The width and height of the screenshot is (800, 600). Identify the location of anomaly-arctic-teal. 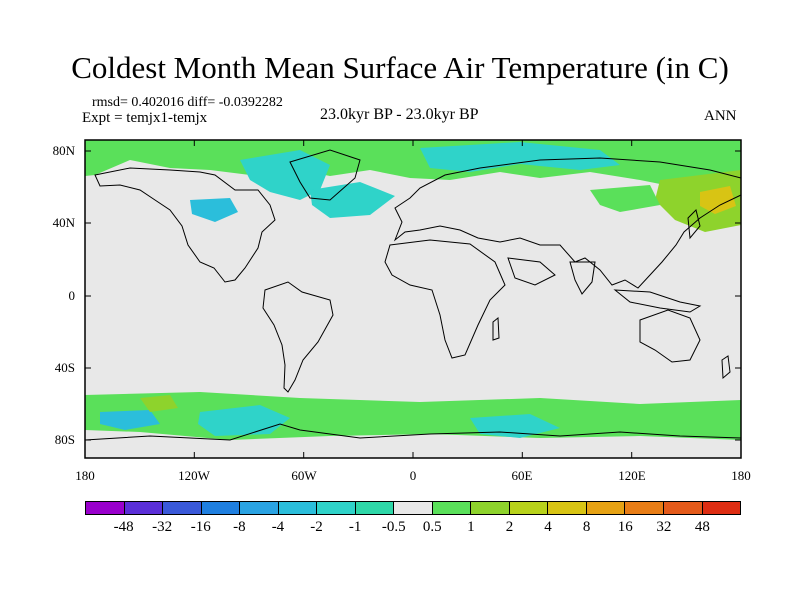
(520, 157).